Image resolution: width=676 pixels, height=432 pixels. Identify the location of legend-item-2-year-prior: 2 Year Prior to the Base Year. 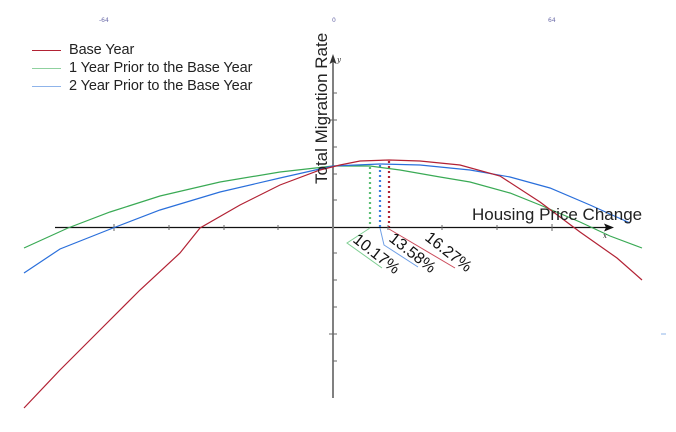
(142, 86).